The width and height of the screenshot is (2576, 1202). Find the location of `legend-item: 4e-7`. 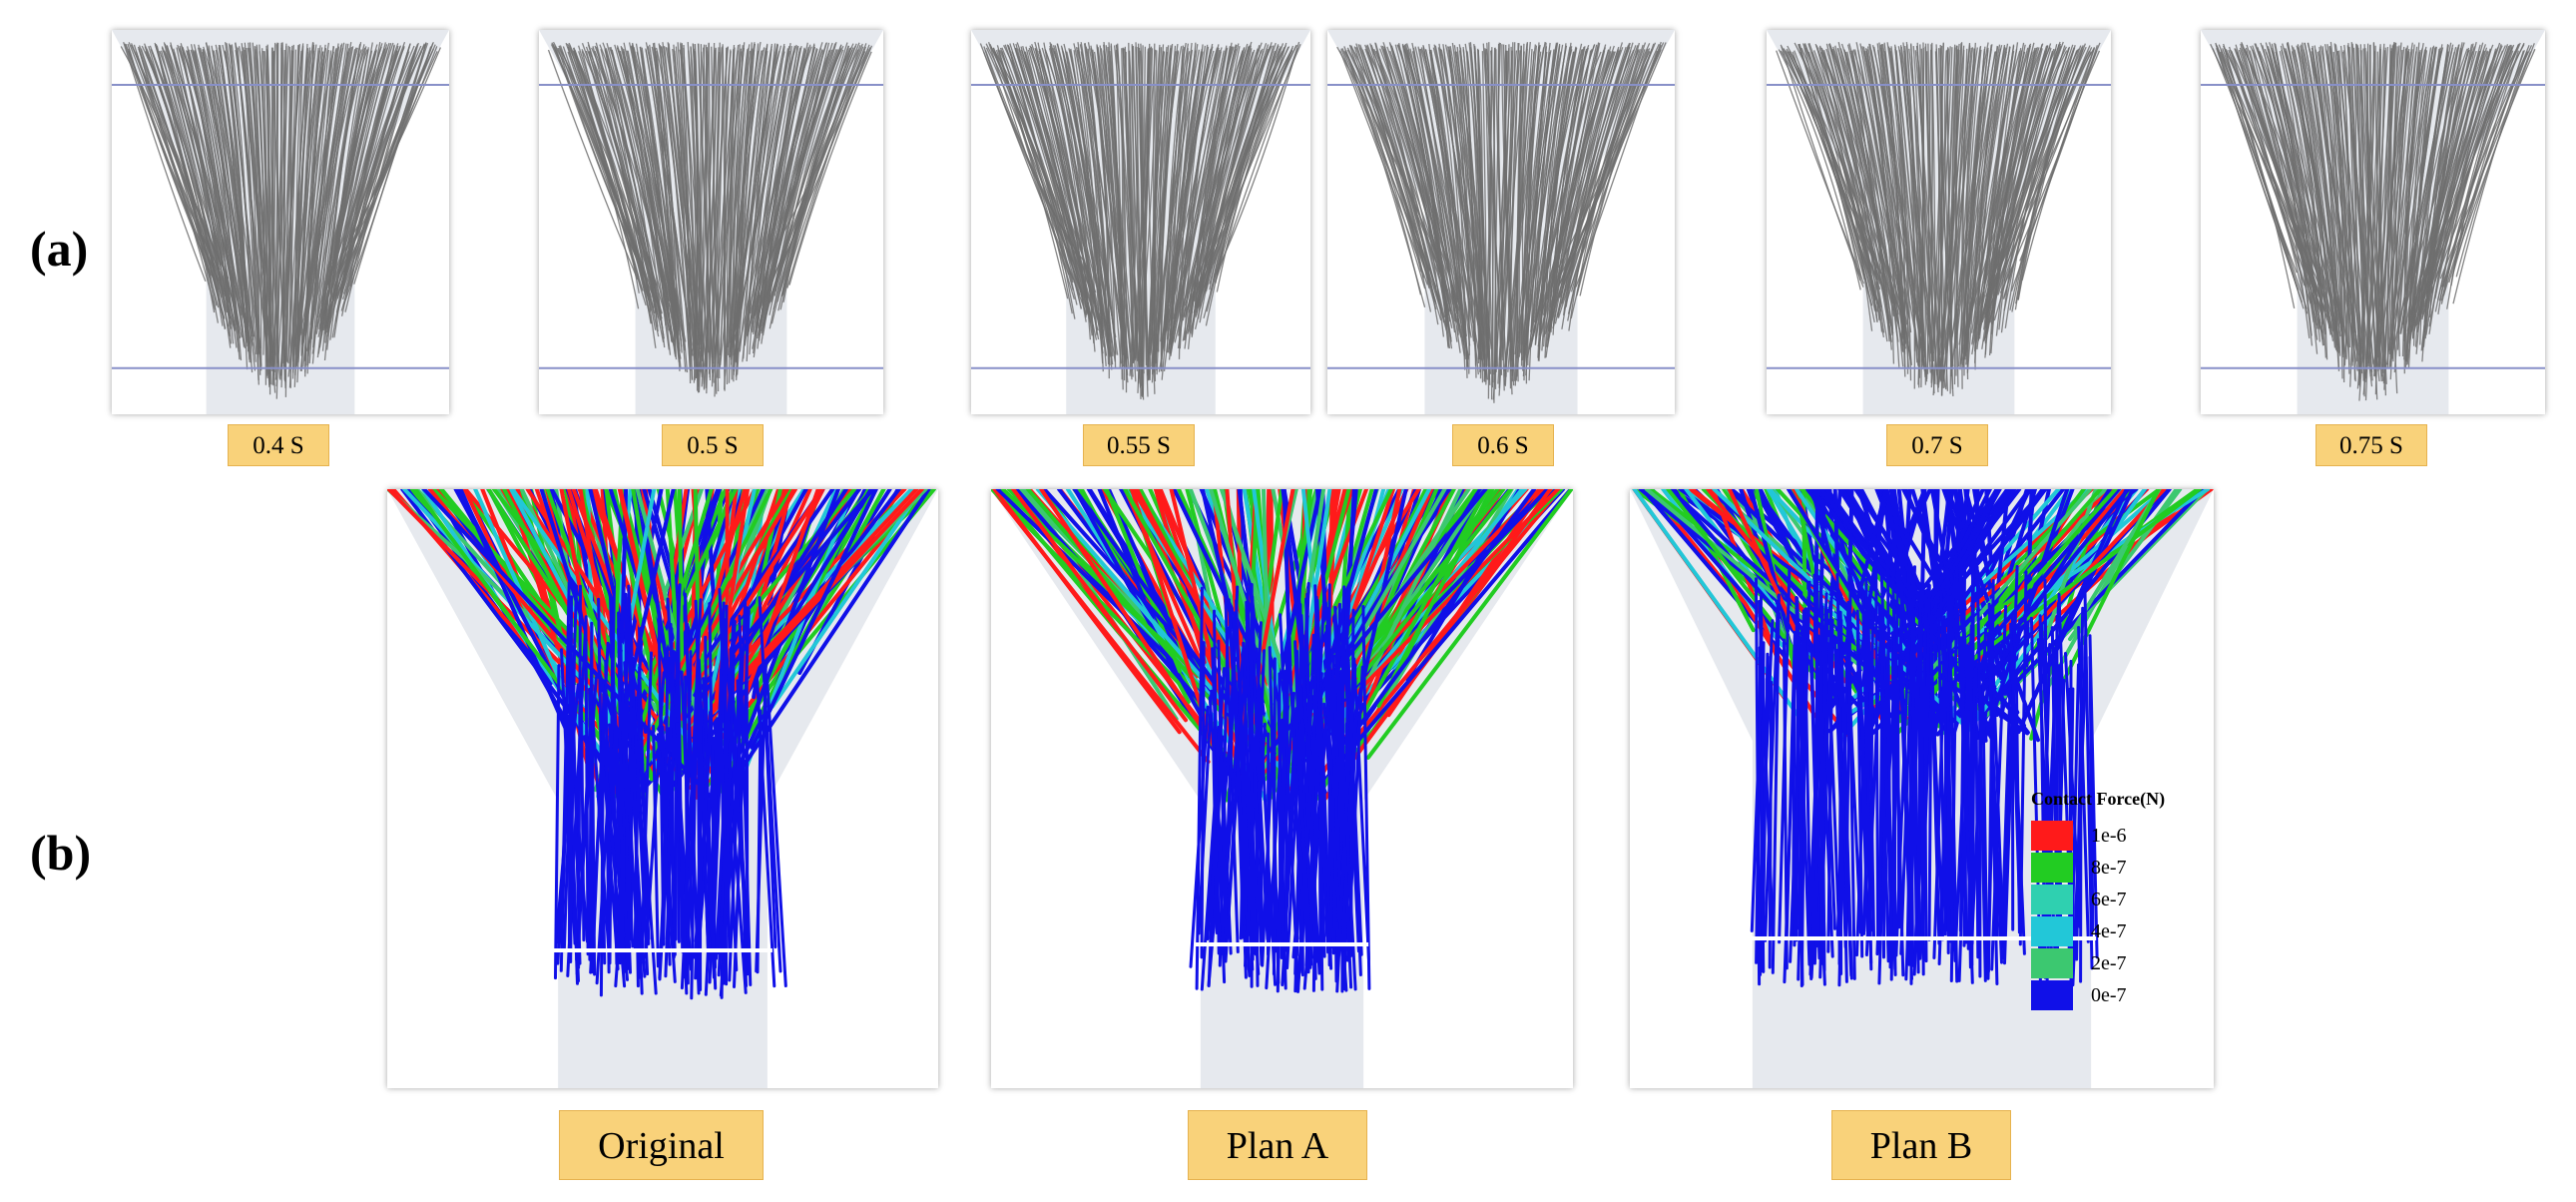

legend-item: 4e-7 is located at coordinates (2116, 931).